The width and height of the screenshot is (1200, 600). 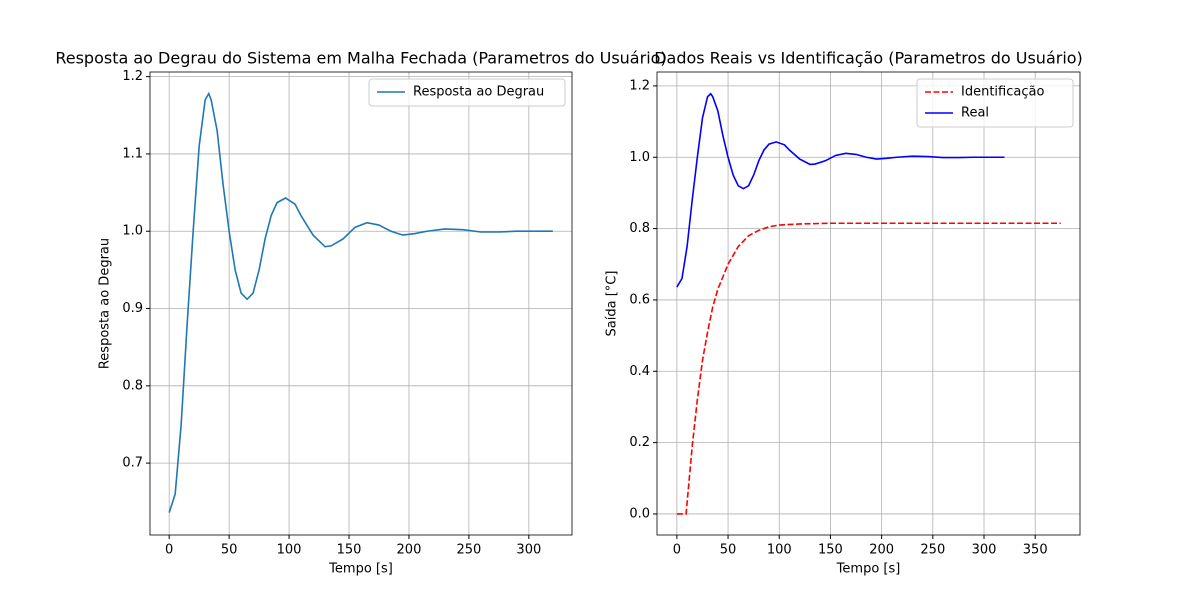 I want to click on y-axis-label: Resposta ao Degrau, so click(x=105, y=303).